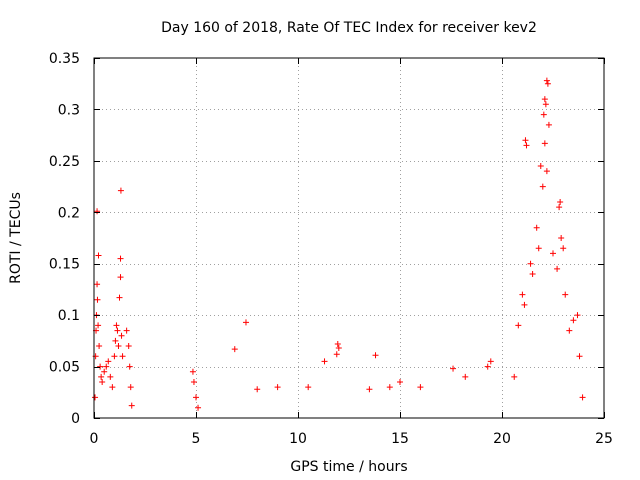 Image resolution: width=640 pixels, height=480 pixels. Describe the element at coordinates (75, 419) in the screenshot. I see `y-tick-label: 0` at that location.